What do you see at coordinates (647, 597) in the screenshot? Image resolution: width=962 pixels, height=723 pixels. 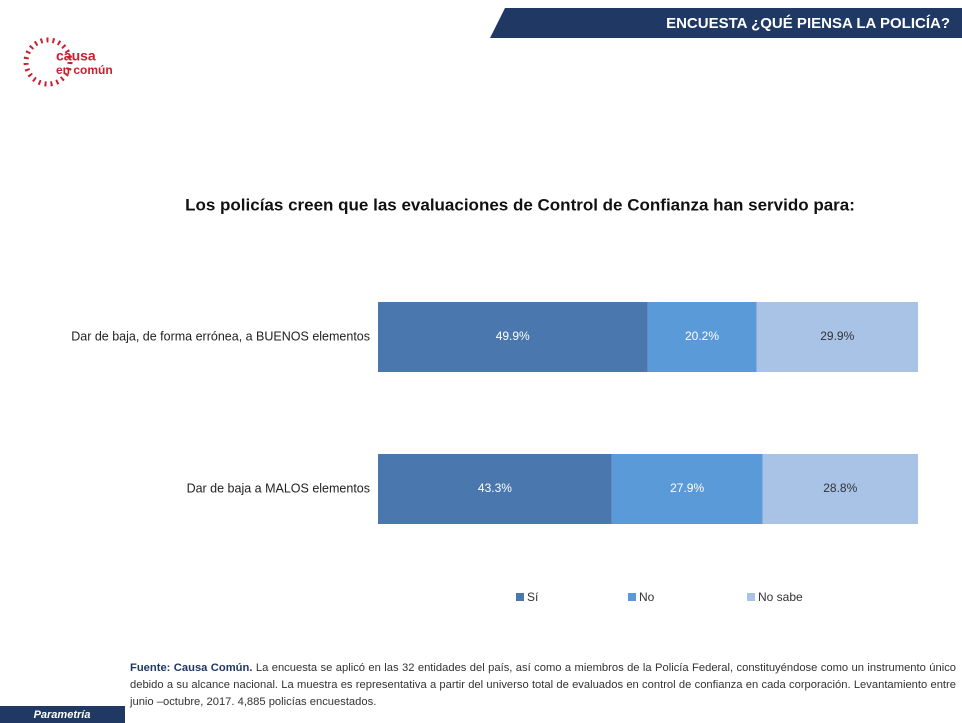 I see `legend-label: No` at bounding box center [647, 597].